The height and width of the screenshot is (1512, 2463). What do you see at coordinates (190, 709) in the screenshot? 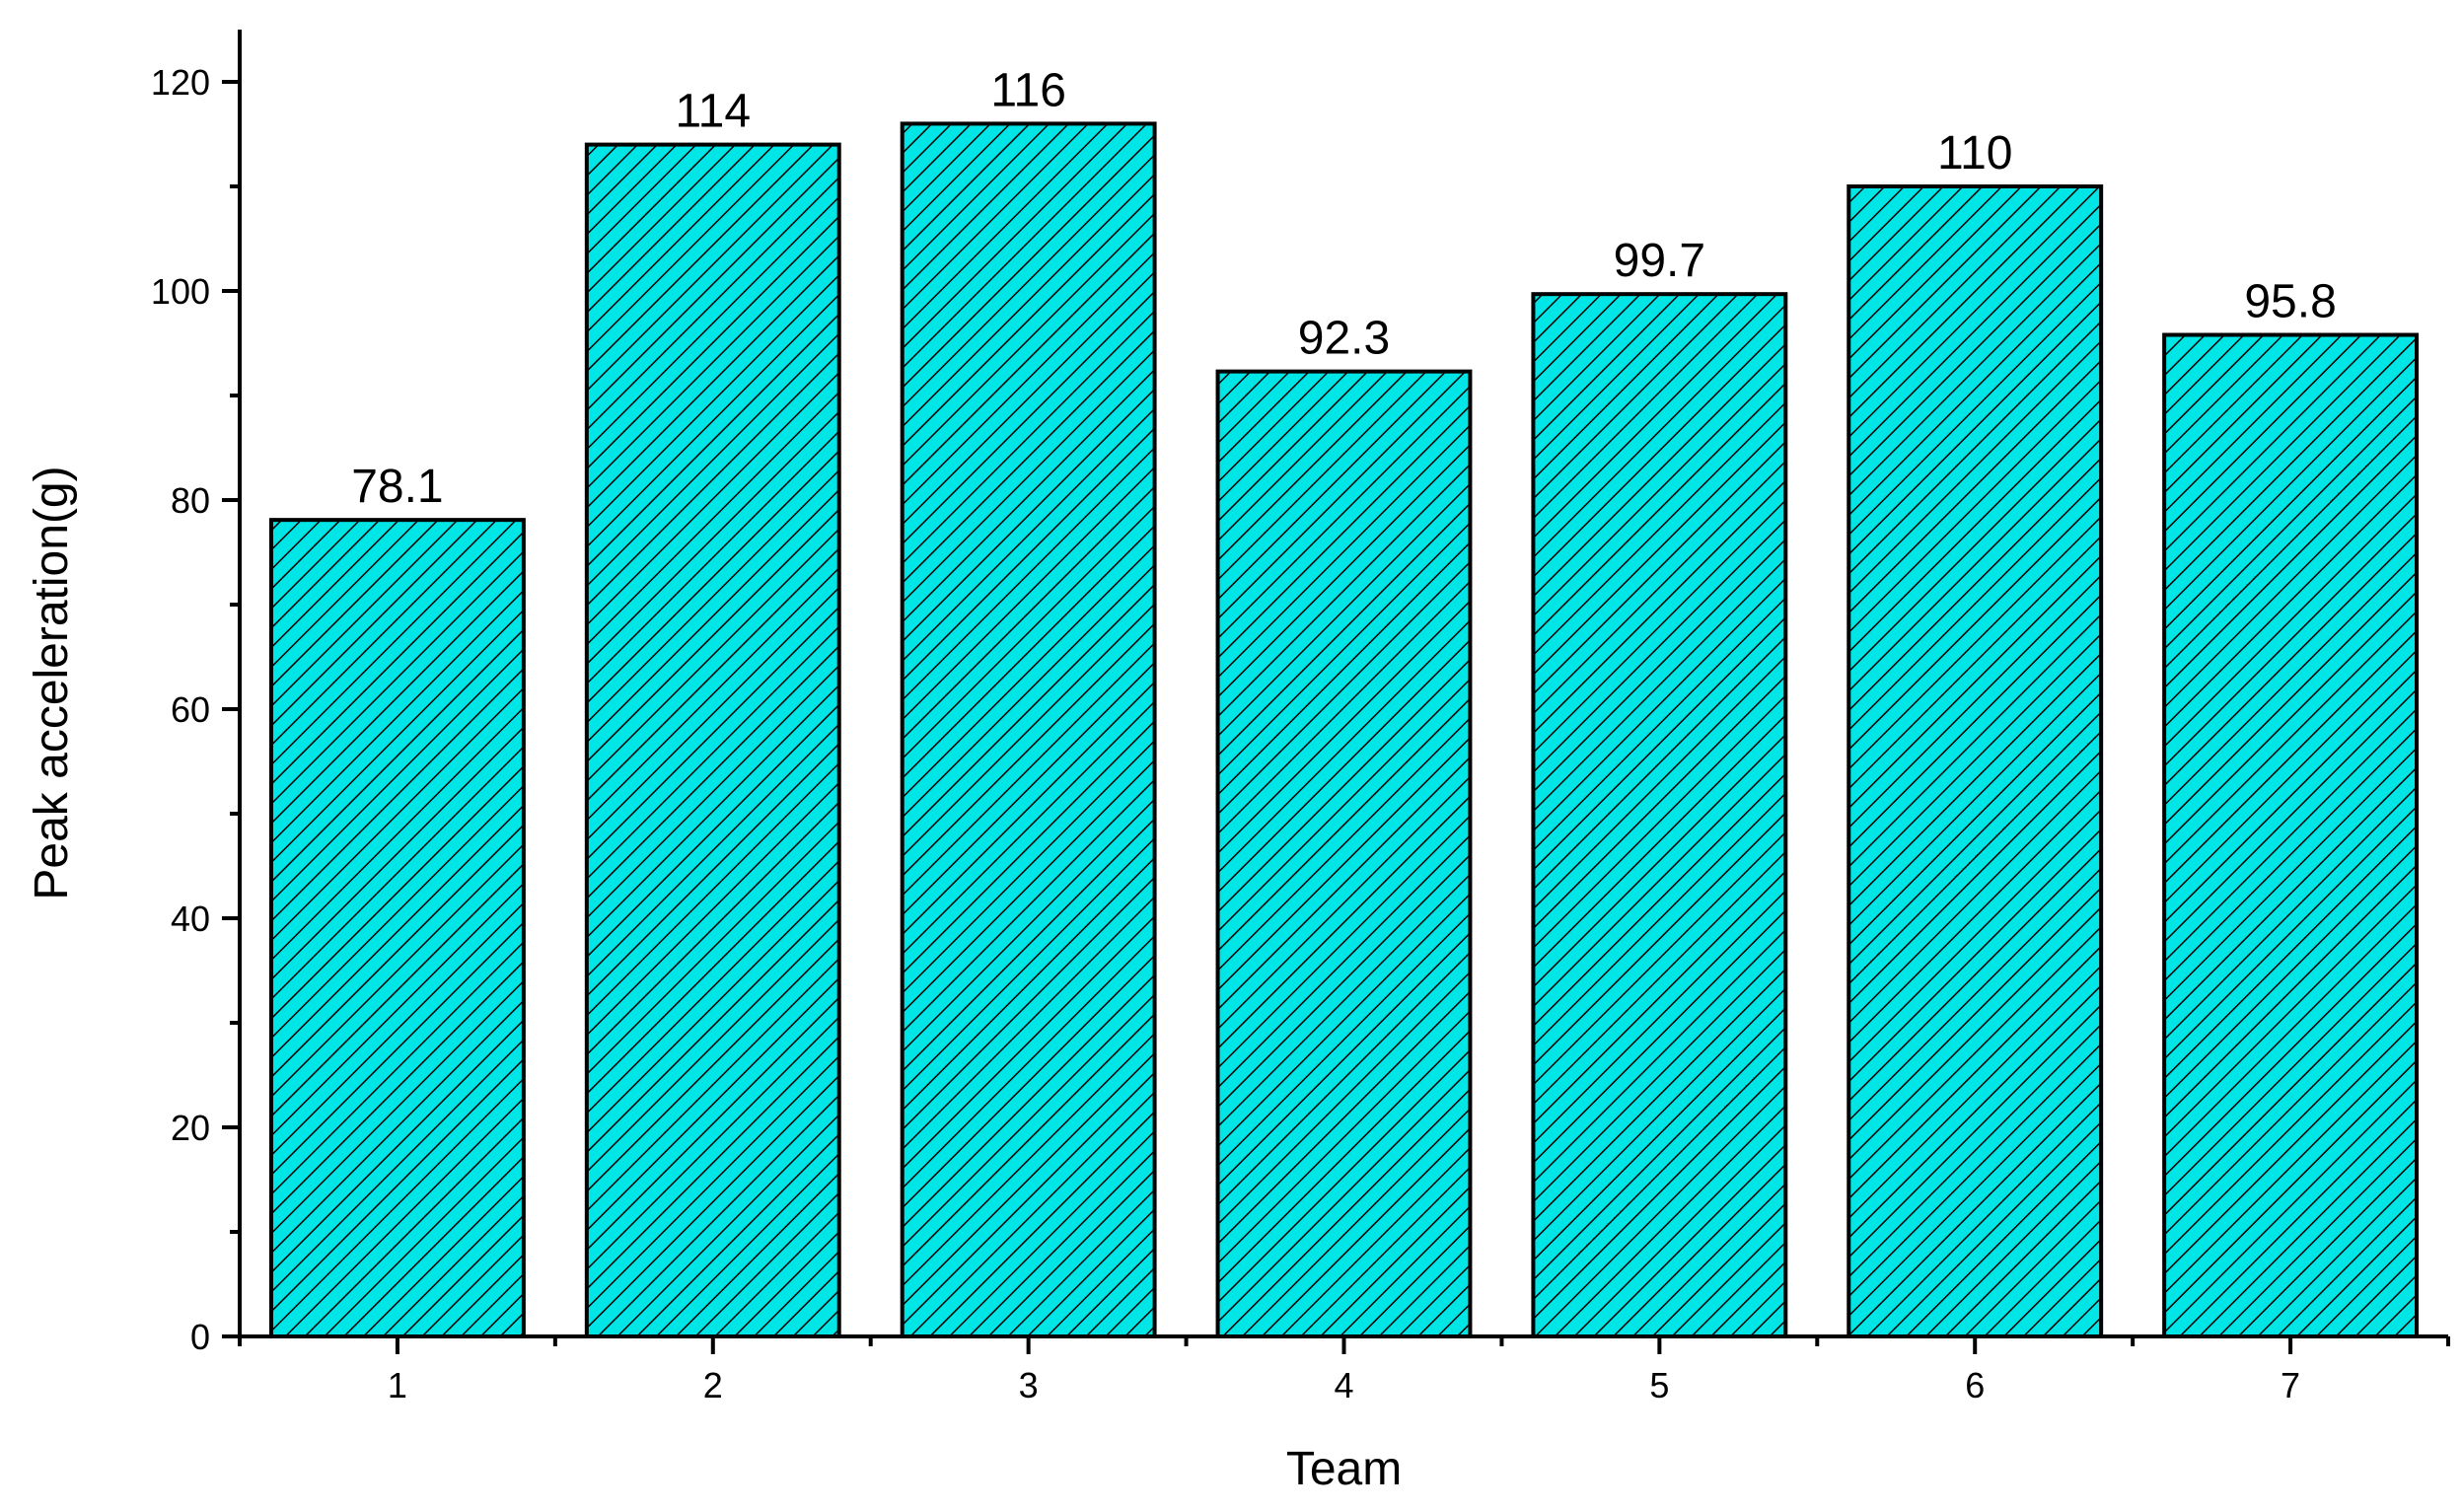
I see `y-tick-label: 60` at bounding box center [190, 709].